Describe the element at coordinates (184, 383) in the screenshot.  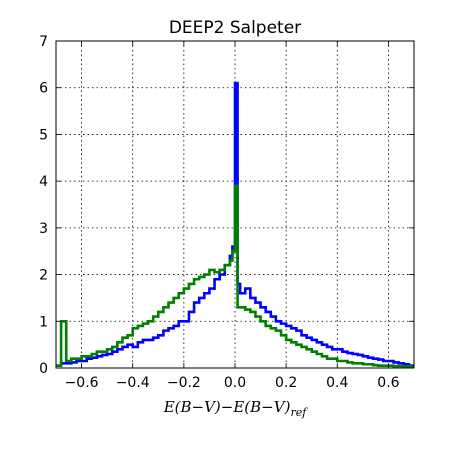
I see `x-tick-label: −0.2` at that location.